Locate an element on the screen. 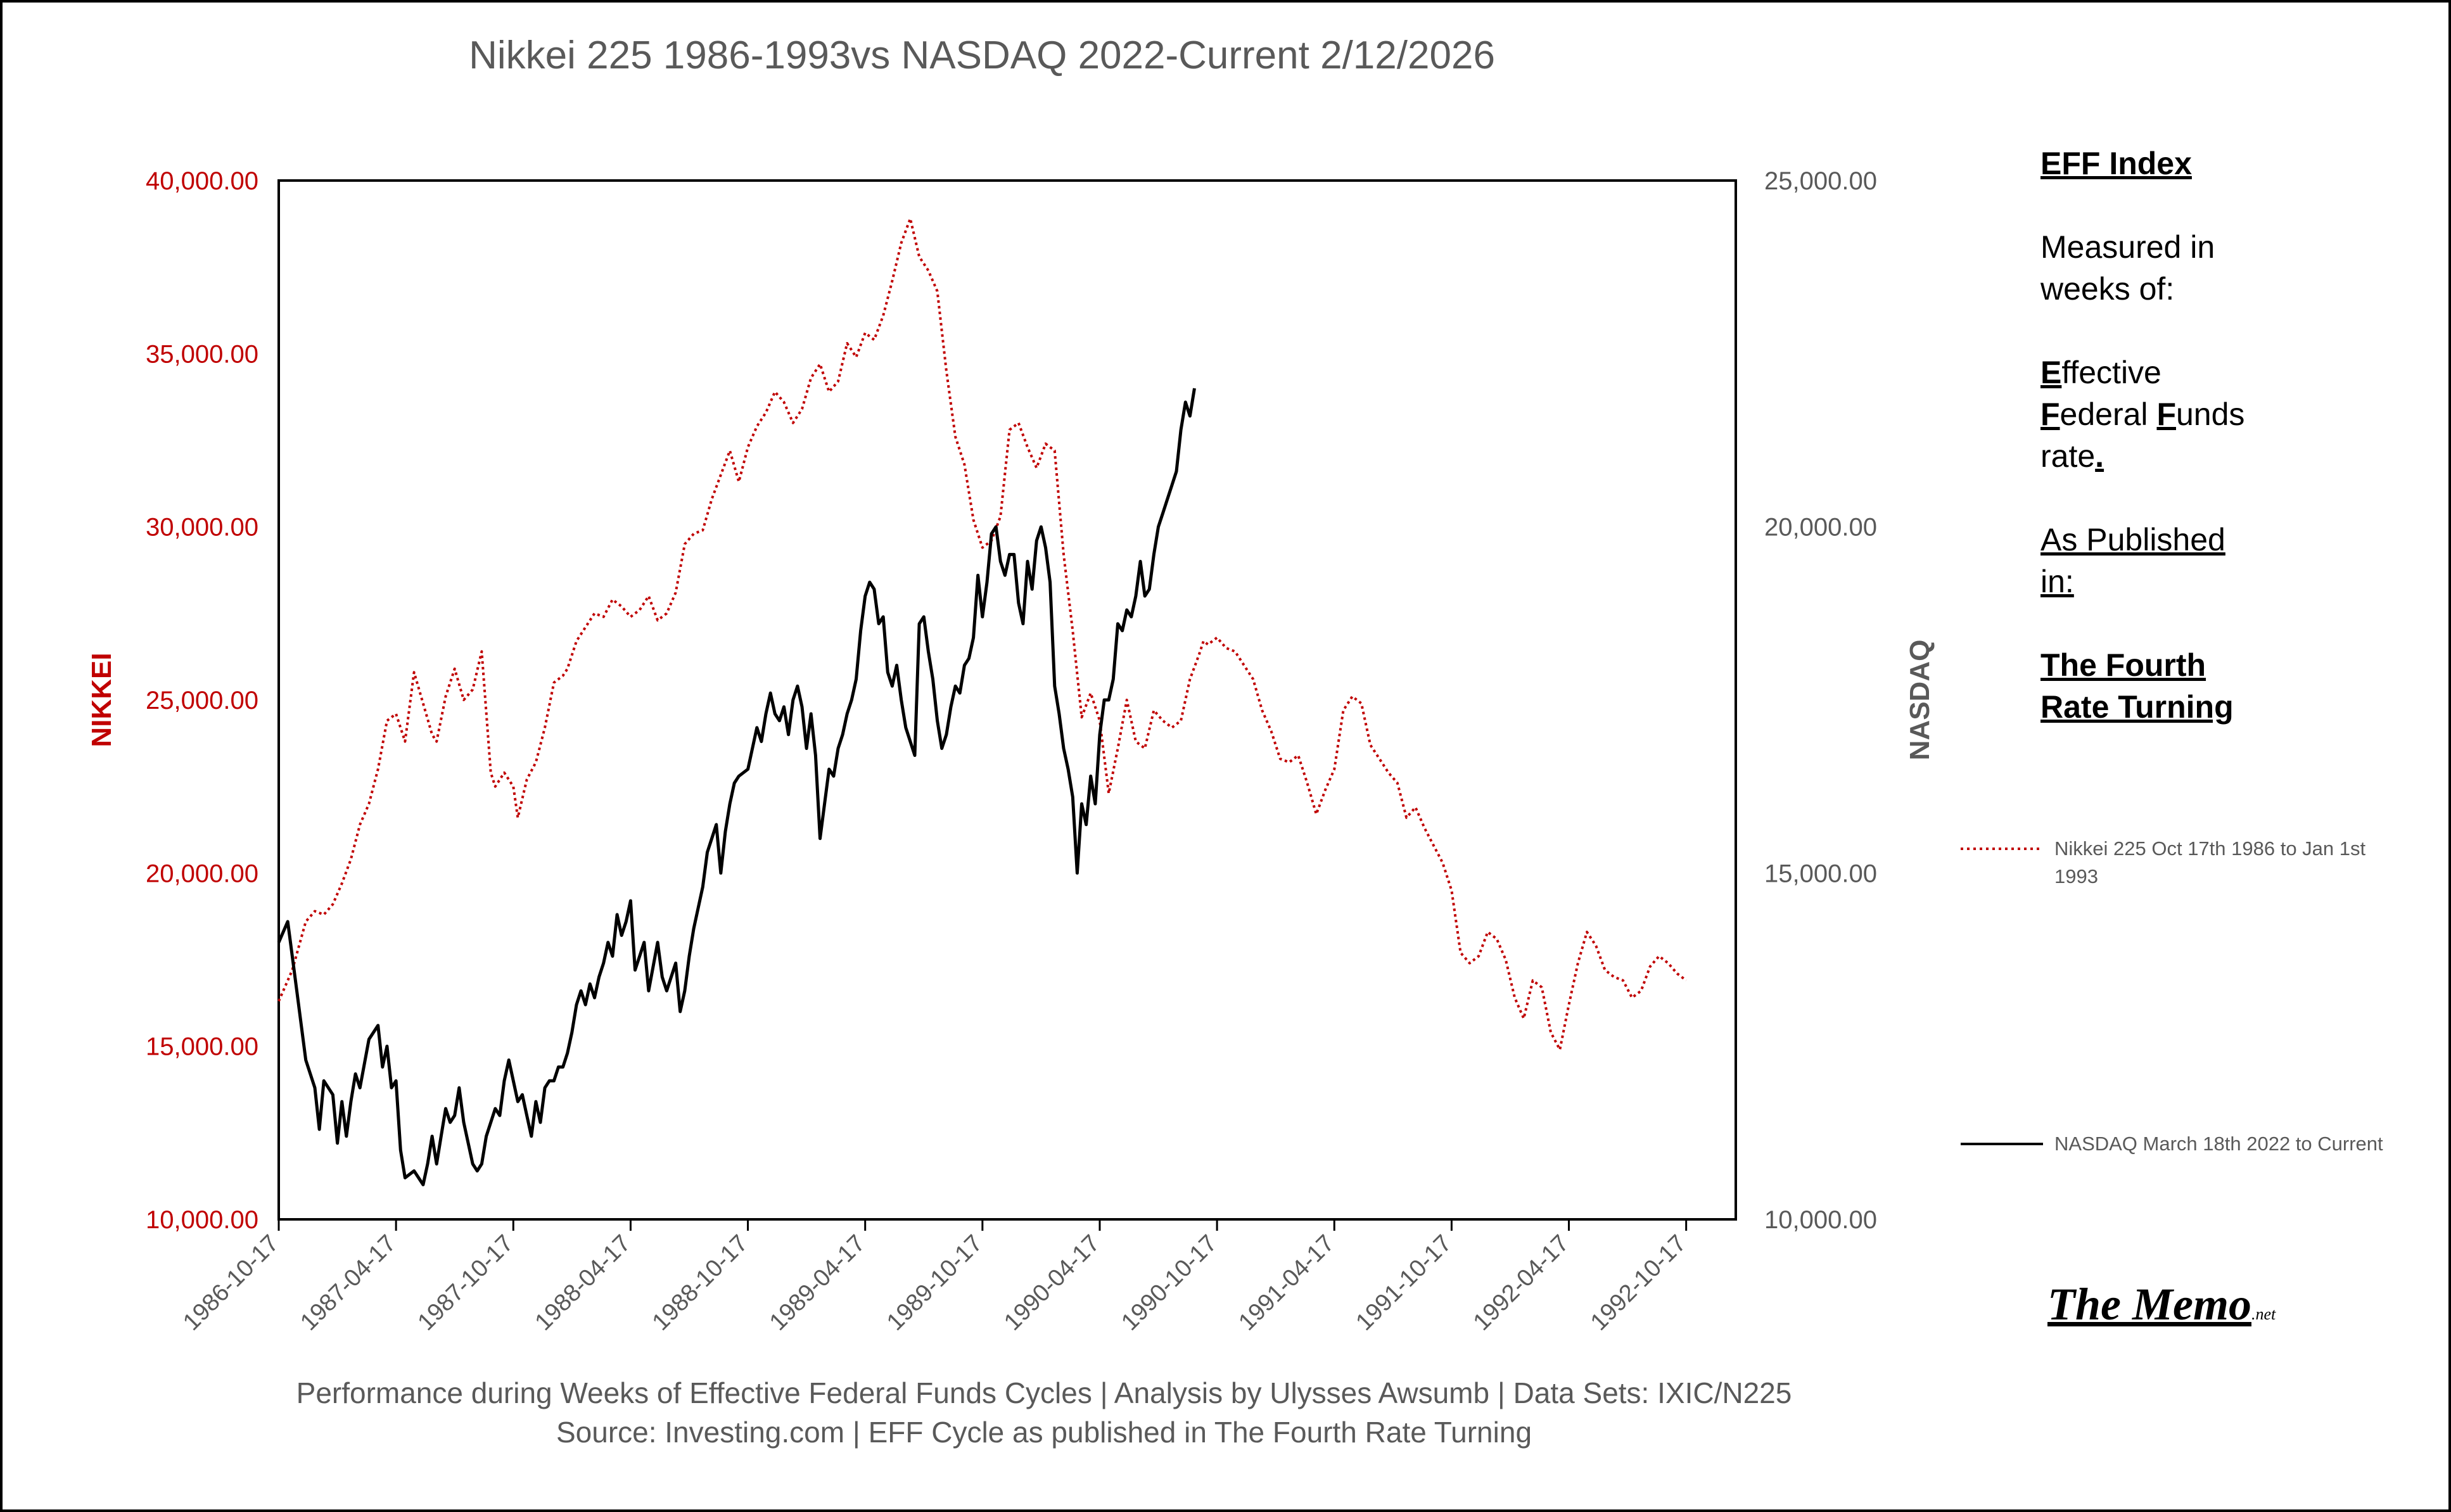 The image size is (2451, 1512). side-measured-line2: weeks of: is located at coordinates (2107, 289).